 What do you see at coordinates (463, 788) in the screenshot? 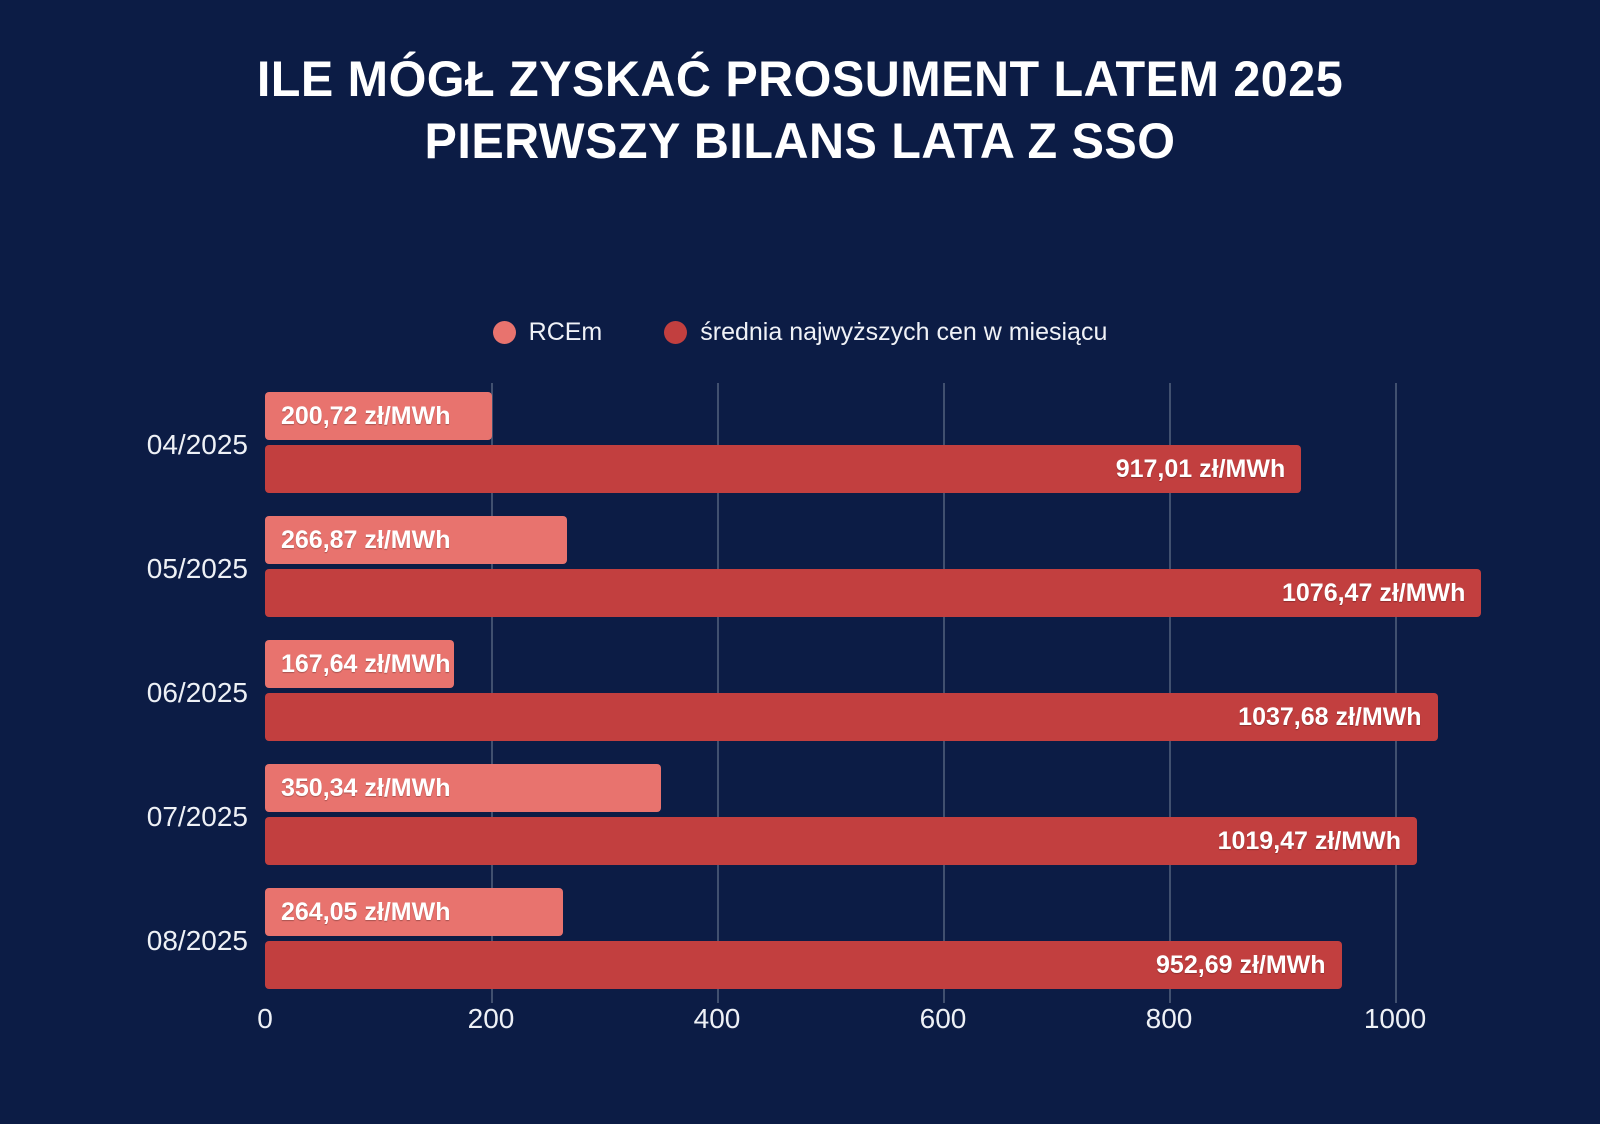
I see `bar-rcem-07-2025: 350,34 zł/MWh` at bounding box center [463, 788].